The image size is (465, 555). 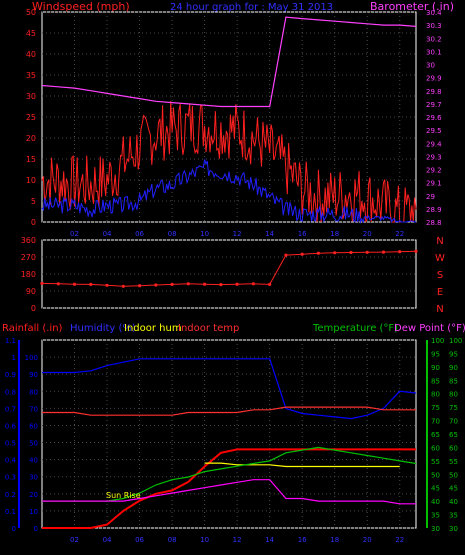 I want to click on wind-tick-label: 10, so click(x=31, y=180).